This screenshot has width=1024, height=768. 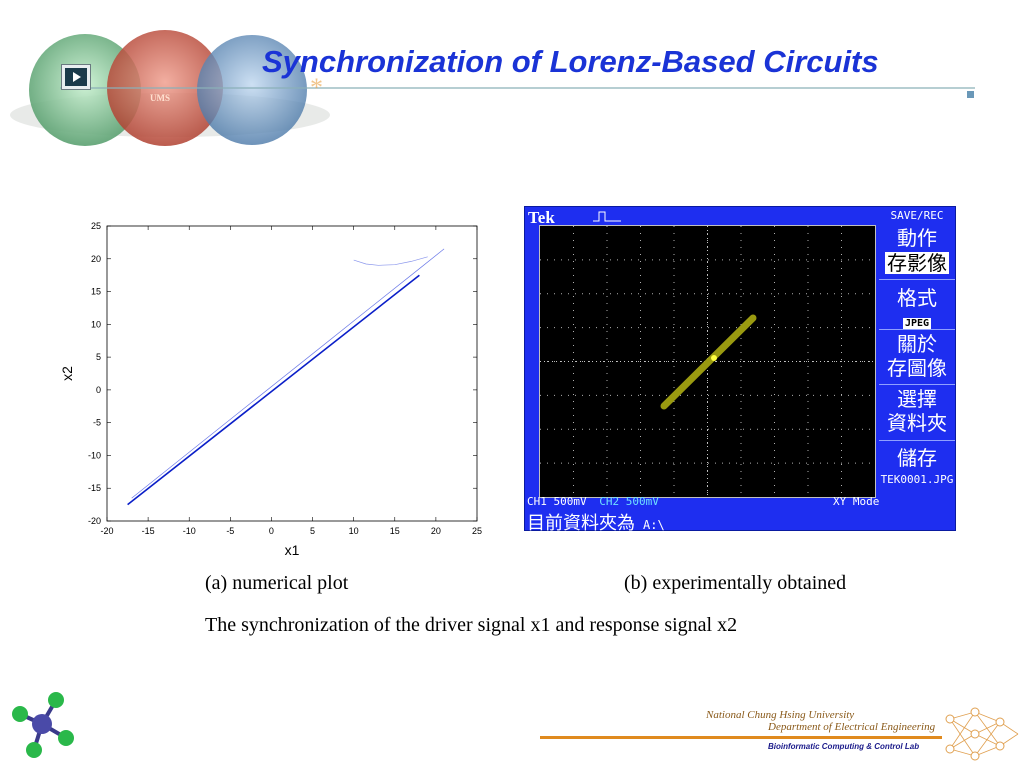 I want to click on footer-university: National Chung Hsing University, so click(x=780, y=715).